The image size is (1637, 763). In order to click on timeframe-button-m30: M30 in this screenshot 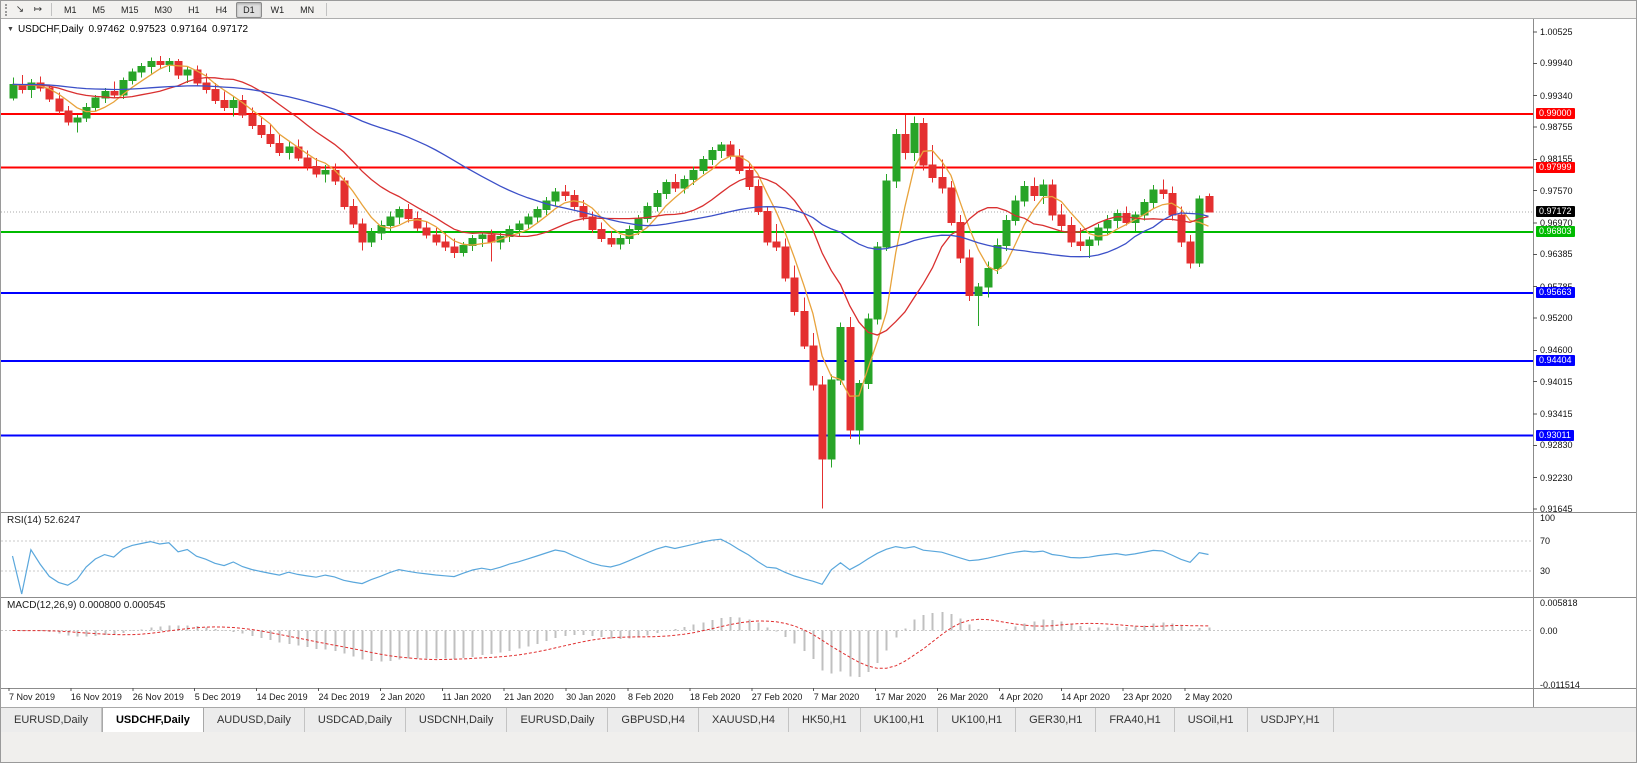, I will do `click(163, 9)`.